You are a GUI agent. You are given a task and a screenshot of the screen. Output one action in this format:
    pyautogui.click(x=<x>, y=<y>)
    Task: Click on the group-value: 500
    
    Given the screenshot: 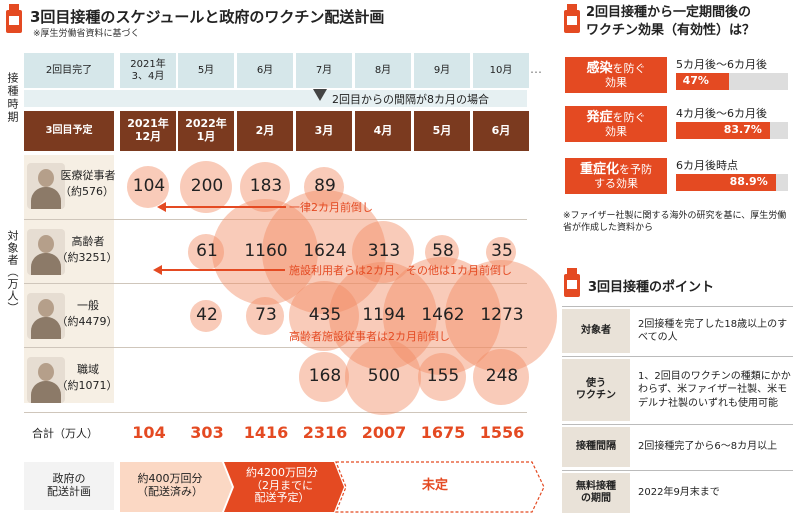 What is the action you would take?
    pyautogui.click(x=384, y=376)
    